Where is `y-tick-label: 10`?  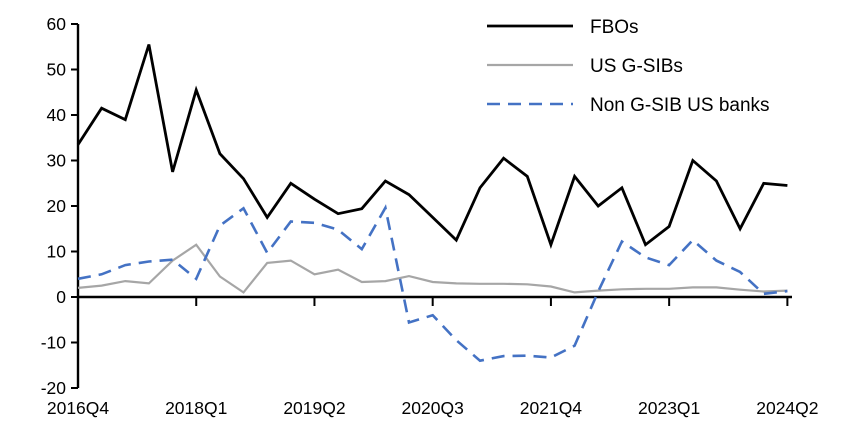 y-tick-label: 10 is located at coordinates (57, 252).